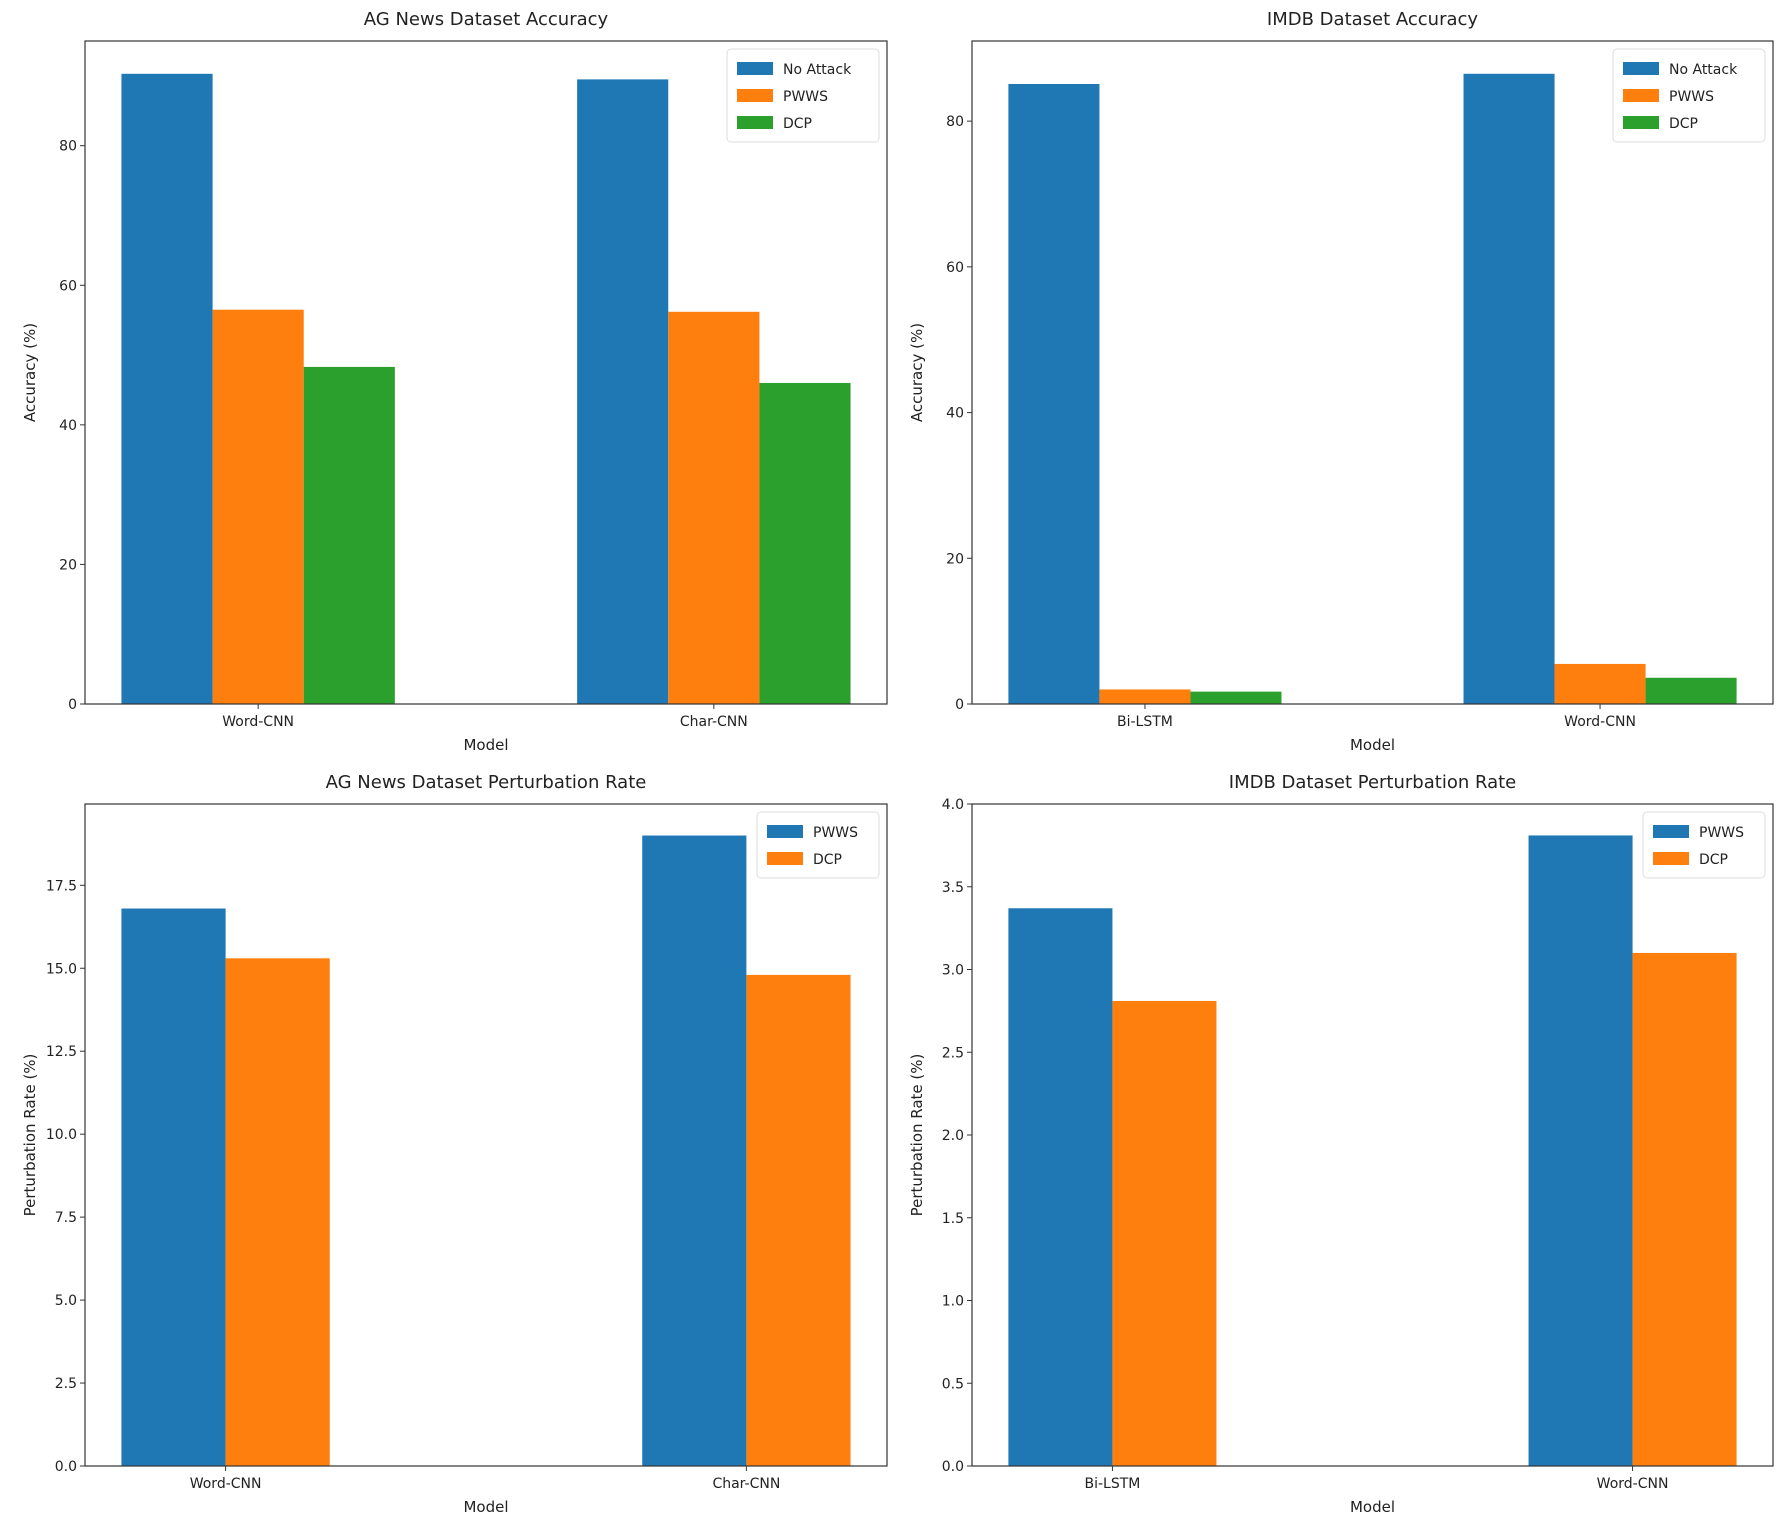  I want to click on chart-title: IMDB Dataset Perturbation Rate, so click(1372, 782).